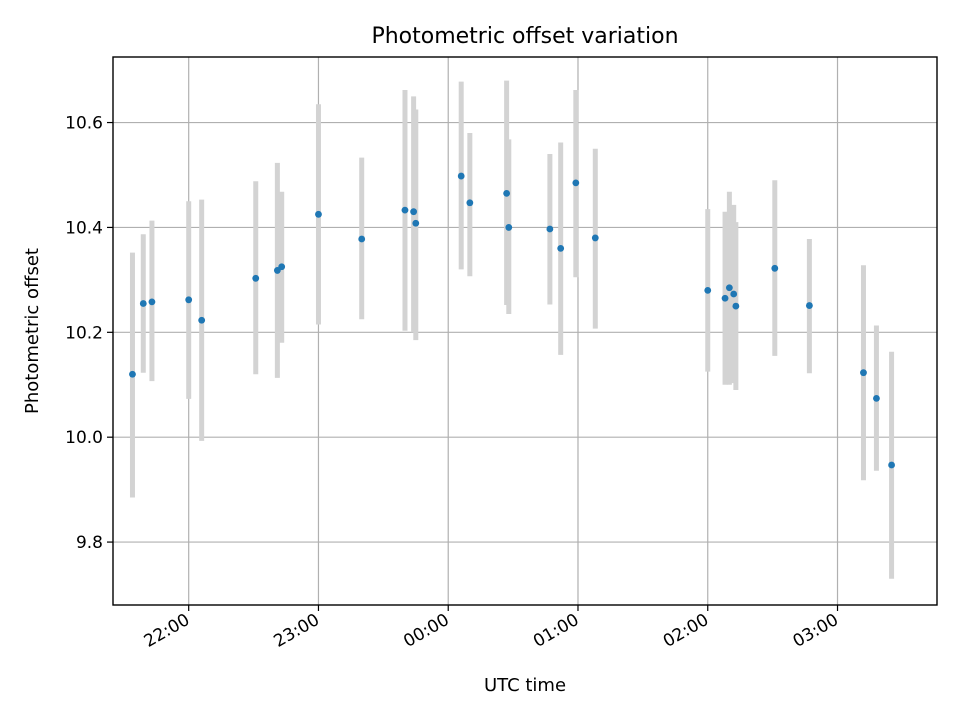 The width and height of the screenshot is (960, 720). I want to click on x-axis-ticks: 22:00 23:00 00:00 01:00 02:00 03:00, so click(491, 628).